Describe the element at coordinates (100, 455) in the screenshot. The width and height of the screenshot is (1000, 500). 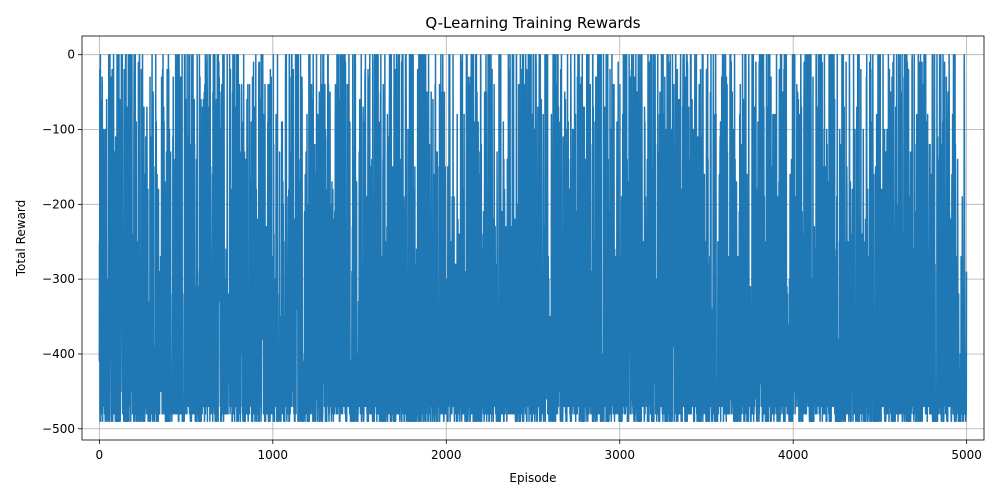
I see `x-tick-label: 0` at that location.